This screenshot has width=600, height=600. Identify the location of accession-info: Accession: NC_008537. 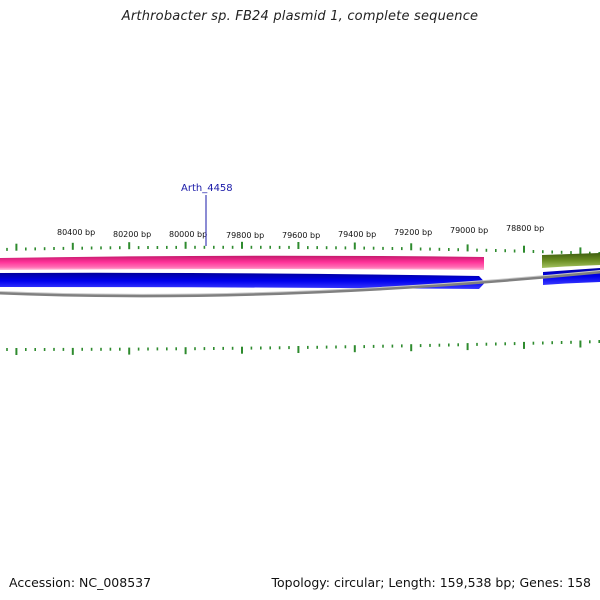
(80, 582).